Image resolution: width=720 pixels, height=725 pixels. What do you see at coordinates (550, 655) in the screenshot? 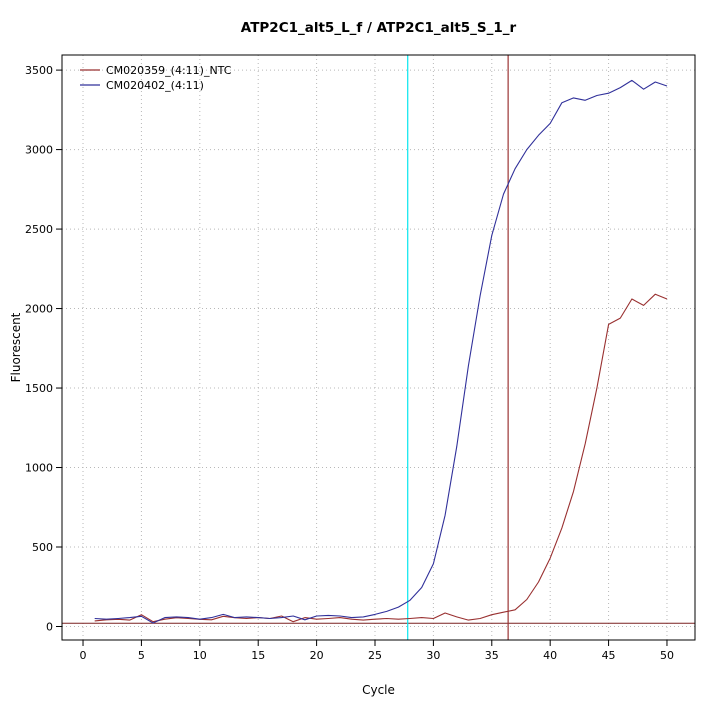
I see `x-tick-label: 40` at bounding box center [550, 655].